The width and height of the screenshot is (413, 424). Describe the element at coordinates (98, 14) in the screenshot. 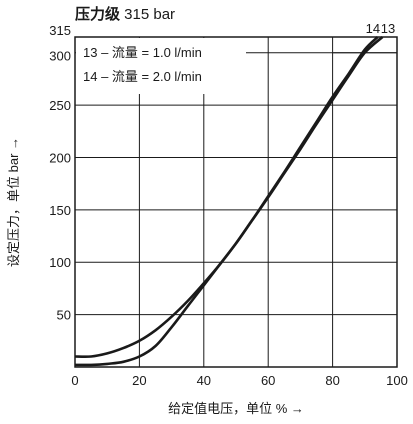

I see `title-pressure-level: 压力级` at that location.